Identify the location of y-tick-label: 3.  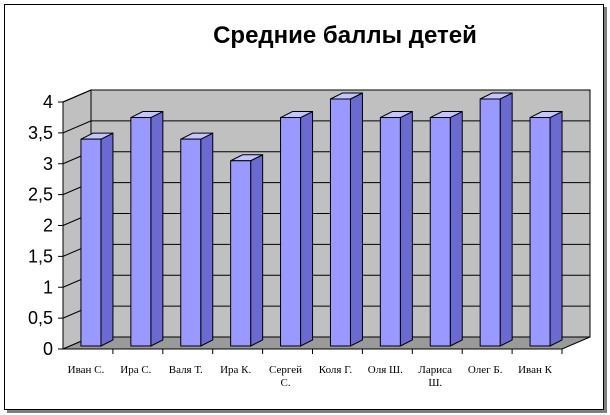
(48, 164).